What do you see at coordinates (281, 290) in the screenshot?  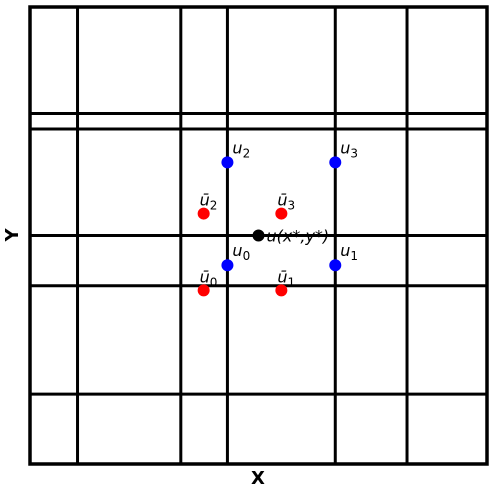 I see `ubar1-point` at bounding box center [281, 290].